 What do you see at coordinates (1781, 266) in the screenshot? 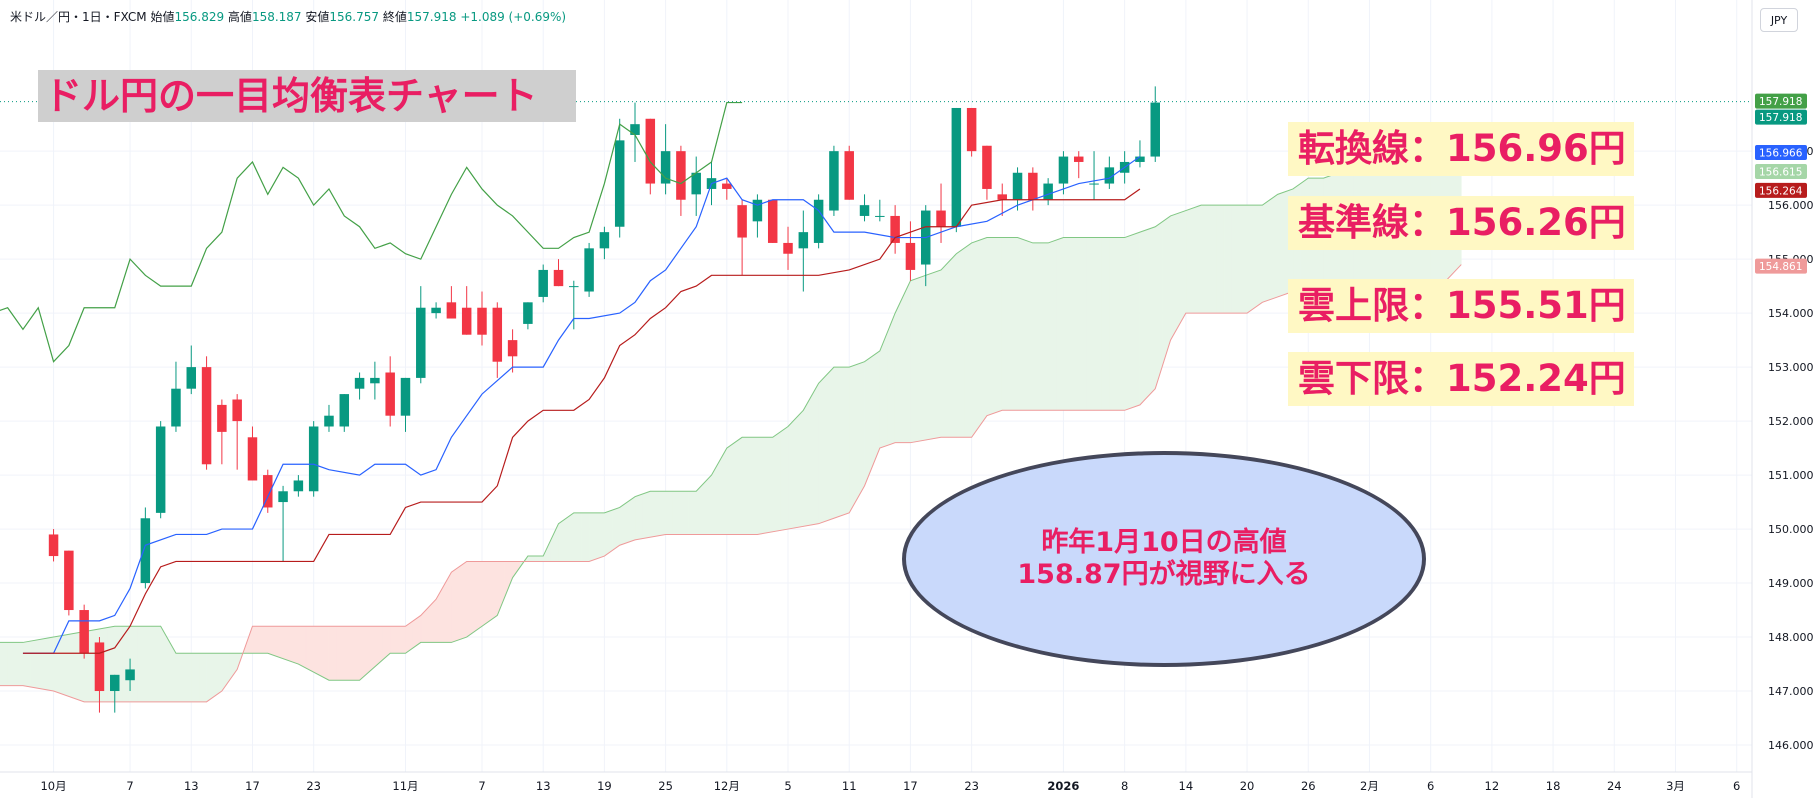
I see `price-tag: 154.861` at bounding box center [1781, 266].